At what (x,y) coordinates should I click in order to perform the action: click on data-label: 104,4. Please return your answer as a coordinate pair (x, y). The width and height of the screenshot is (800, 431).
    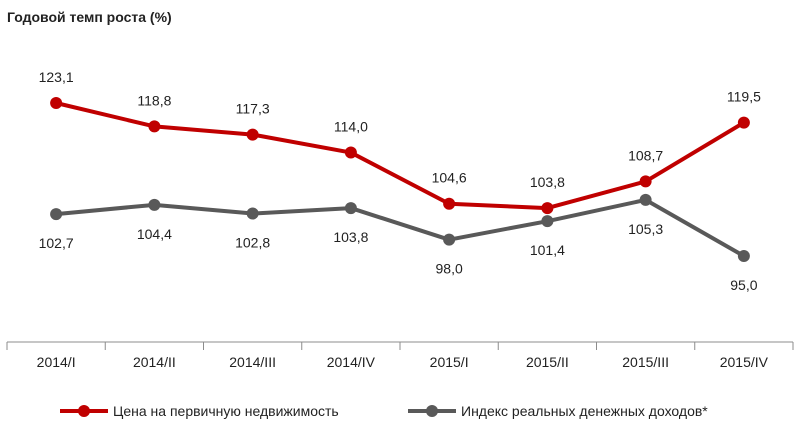
    Looking at the image, I should click on (154, 234).